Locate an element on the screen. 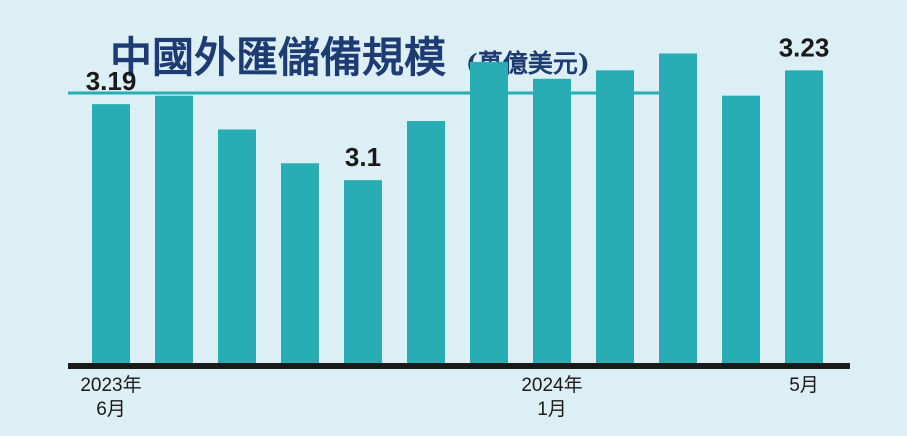 This screenshot has height=436, width=907. data-label: 3.1 is located at coordinates (363, 157).